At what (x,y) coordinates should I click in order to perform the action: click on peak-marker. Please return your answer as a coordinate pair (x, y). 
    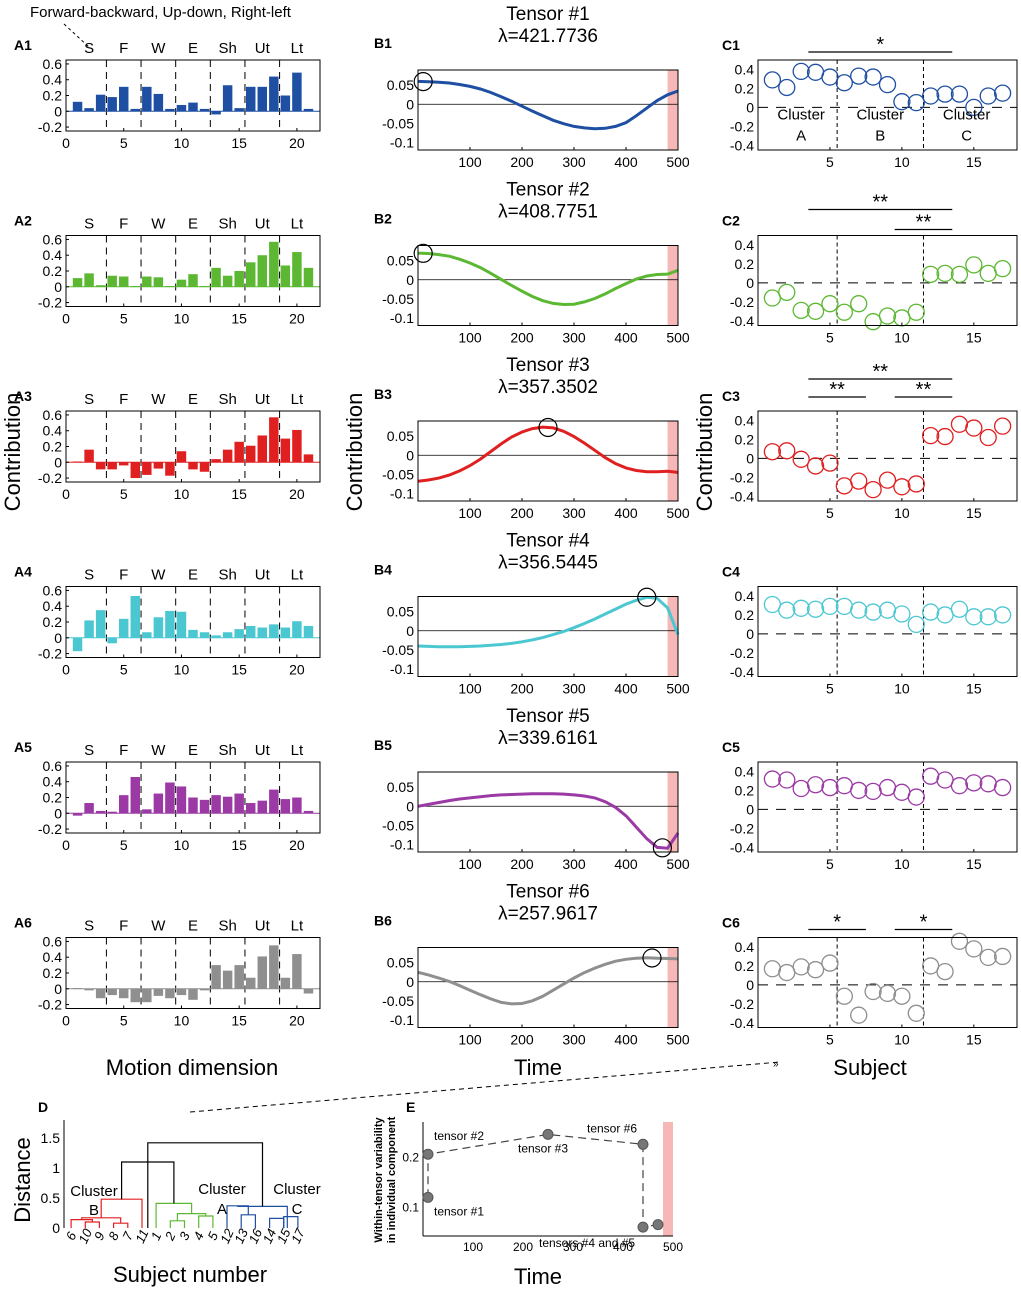
    Looking at the image, I should click on (548, 427).